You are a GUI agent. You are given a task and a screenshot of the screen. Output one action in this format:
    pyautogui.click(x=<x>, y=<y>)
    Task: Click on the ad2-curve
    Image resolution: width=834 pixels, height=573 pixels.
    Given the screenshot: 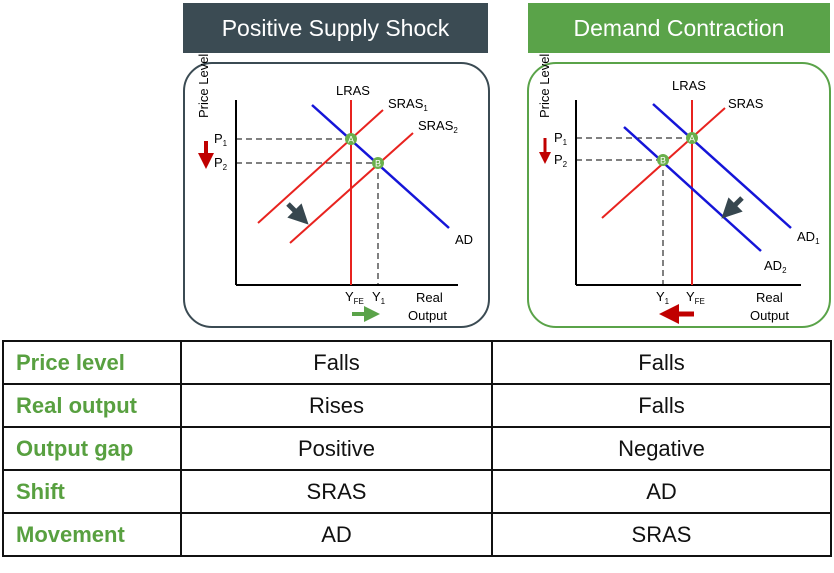 What is the action you would take?
    pyautogui.click(x=692, y=189)
    